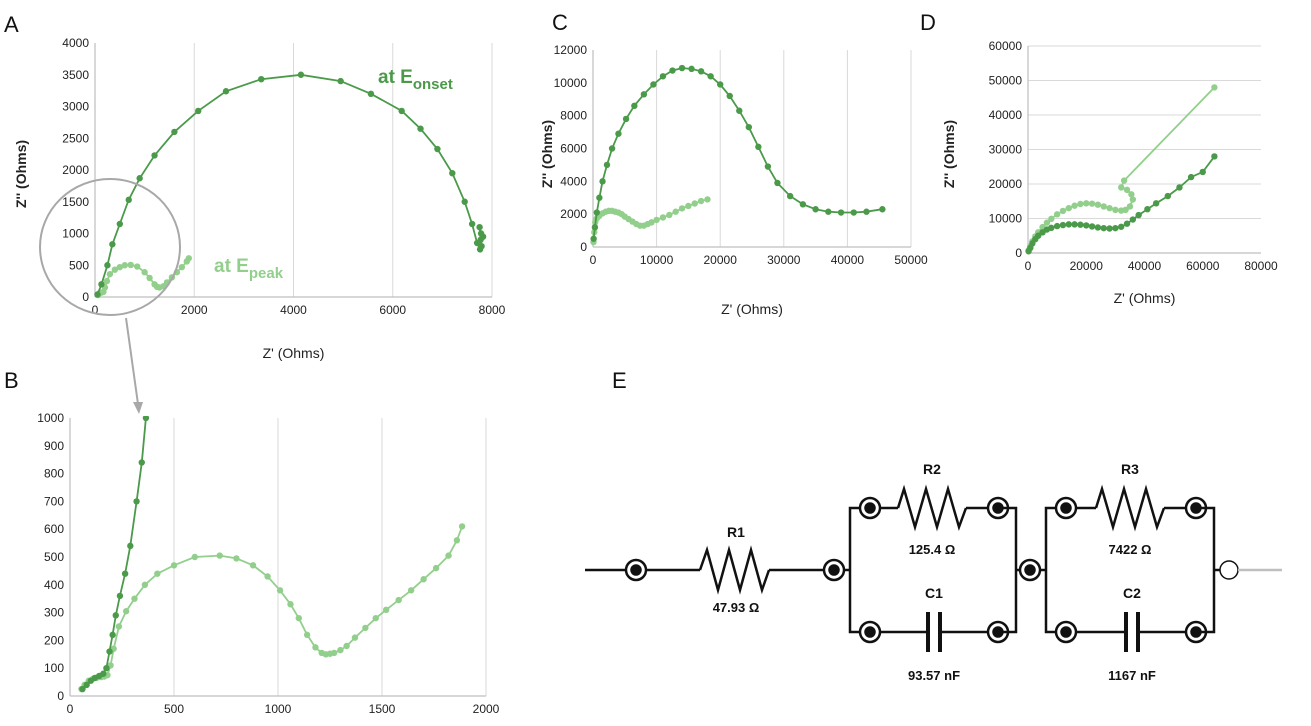 Image resolution: width=1311 pixels, height=726 pixels. Describe the element at coordinates (75, 75) in the screenshot. I see `y-tick-label: 3500` at that location.